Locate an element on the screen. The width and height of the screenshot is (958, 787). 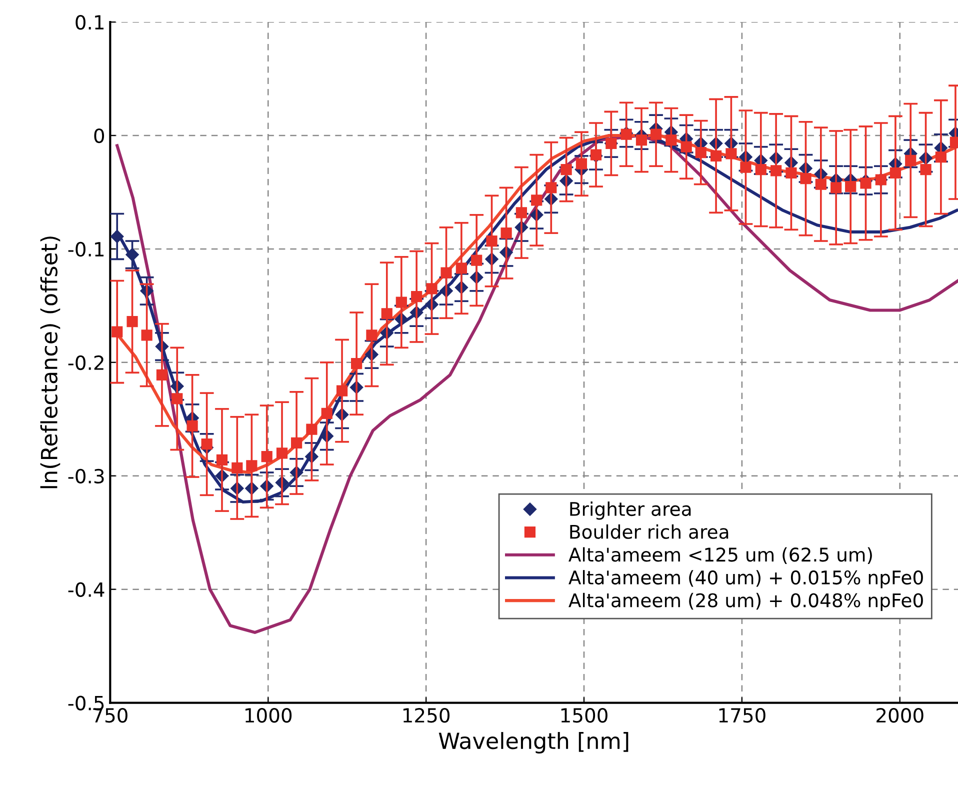
y-tick-label: -0.3 is located at coordinates (86, 476).